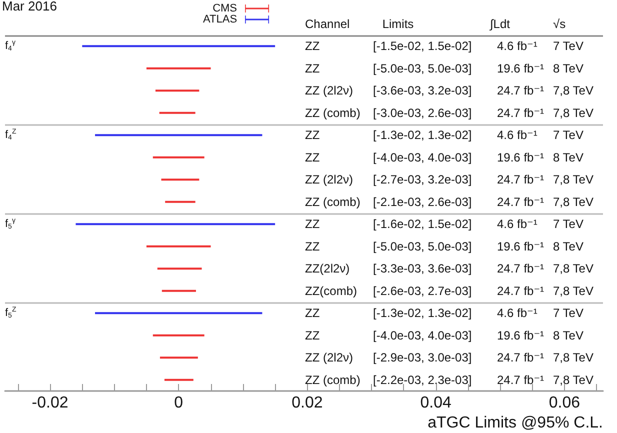 This screenshot has height=433, width=617. I want to click on legend-label: ATLAS, so click(220, 20).